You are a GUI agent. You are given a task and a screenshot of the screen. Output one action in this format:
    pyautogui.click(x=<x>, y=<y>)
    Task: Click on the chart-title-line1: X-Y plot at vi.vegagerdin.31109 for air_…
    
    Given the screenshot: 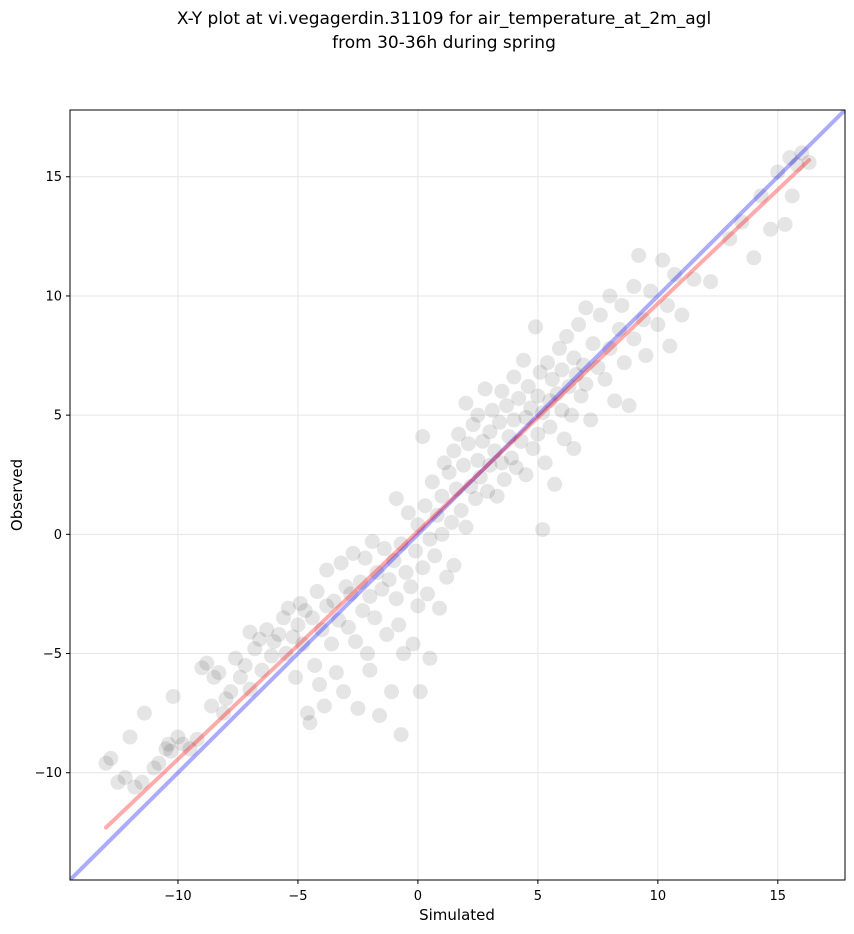 What is the action you would take?
    pyautogui.click(x=444, y=19)
    